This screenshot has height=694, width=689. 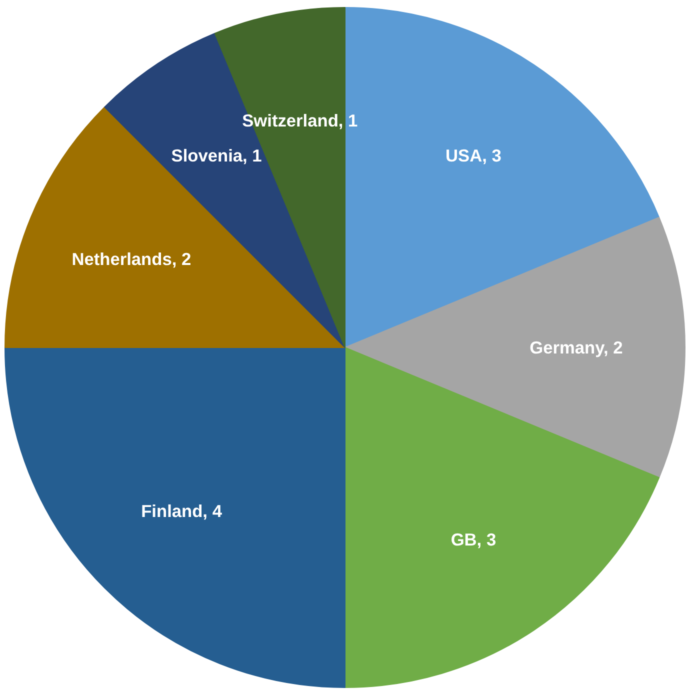 I want to click on slice-label: Germany, 2, so click(x=576, y=348).